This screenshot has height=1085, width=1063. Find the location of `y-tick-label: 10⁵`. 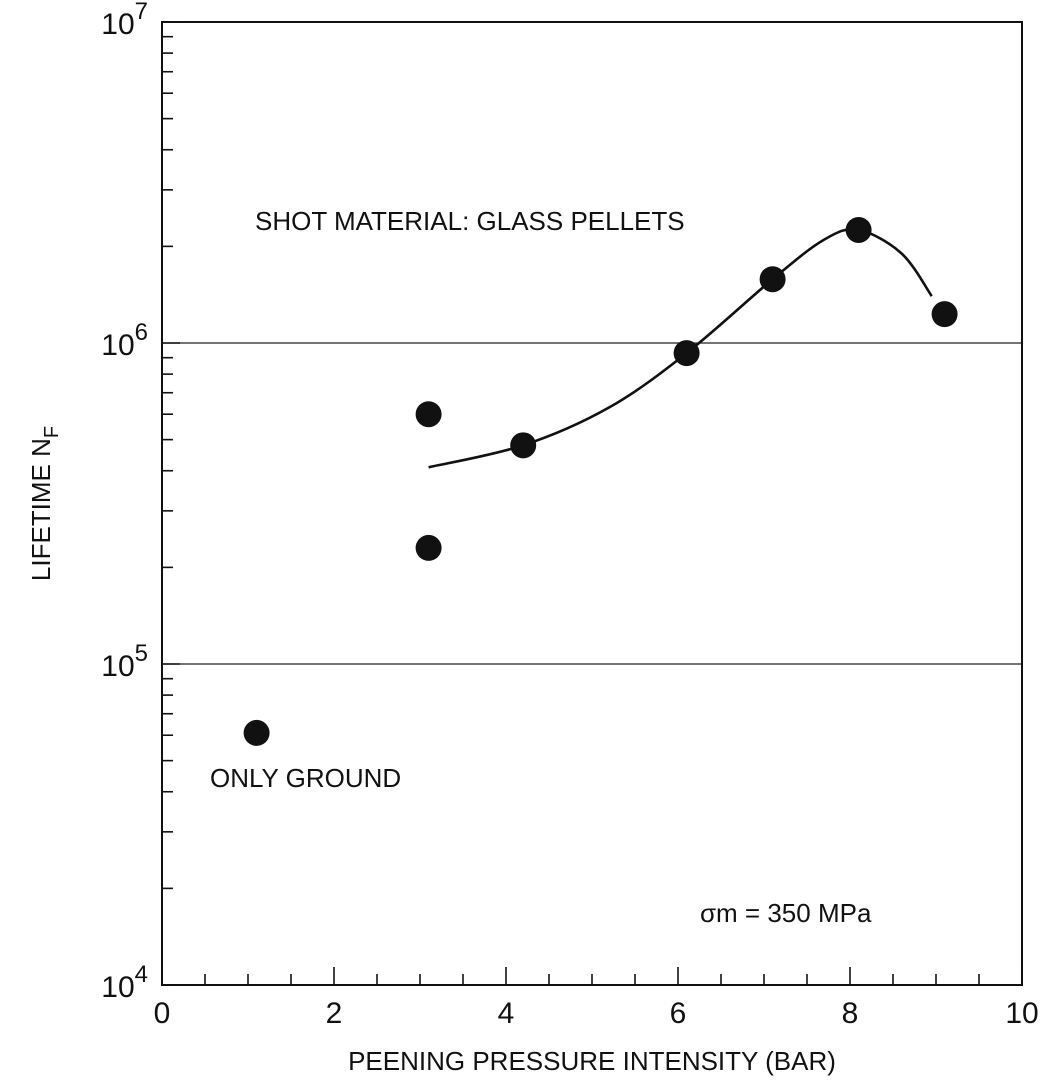

y-tick-label: 10⁵ is located at coordinates (124, 661).